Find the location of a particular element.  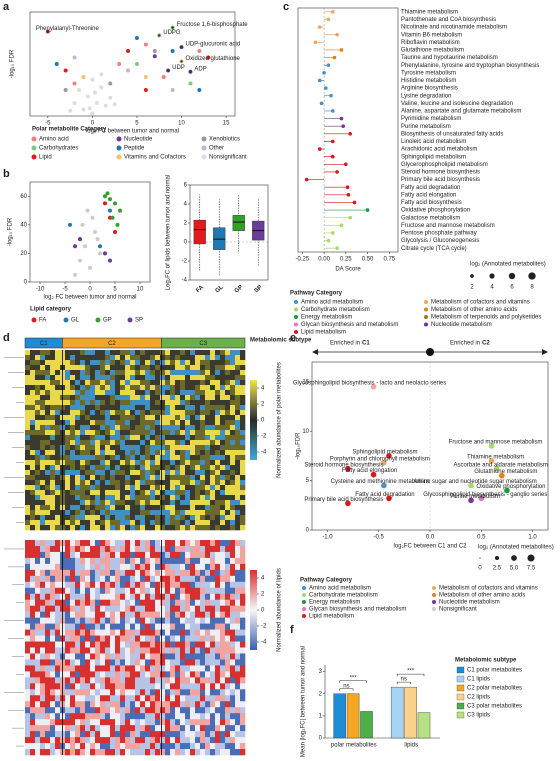

legend-label: Carbohydrate metabolism is located at coordinates (343, 596).